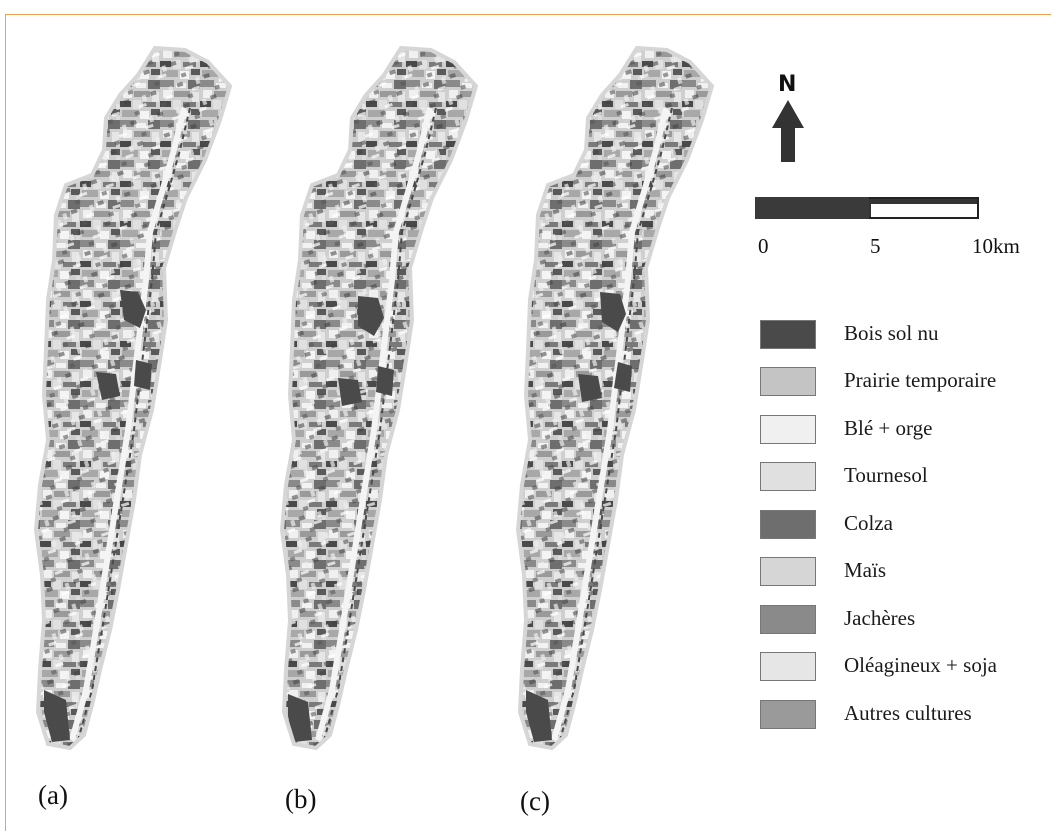 The image size is (1055, 835). I want to click on panel-label-a: (a), so click(53, 795).